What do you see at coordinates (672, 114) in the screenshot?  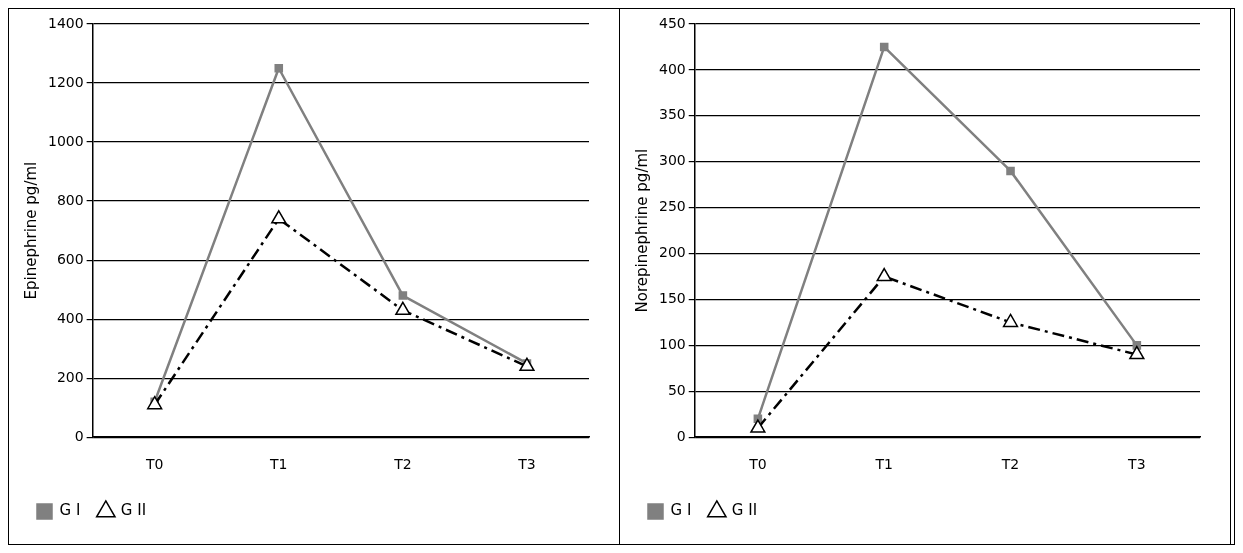 I see `y-tick-label: 350` at bounding box center [672, 114].